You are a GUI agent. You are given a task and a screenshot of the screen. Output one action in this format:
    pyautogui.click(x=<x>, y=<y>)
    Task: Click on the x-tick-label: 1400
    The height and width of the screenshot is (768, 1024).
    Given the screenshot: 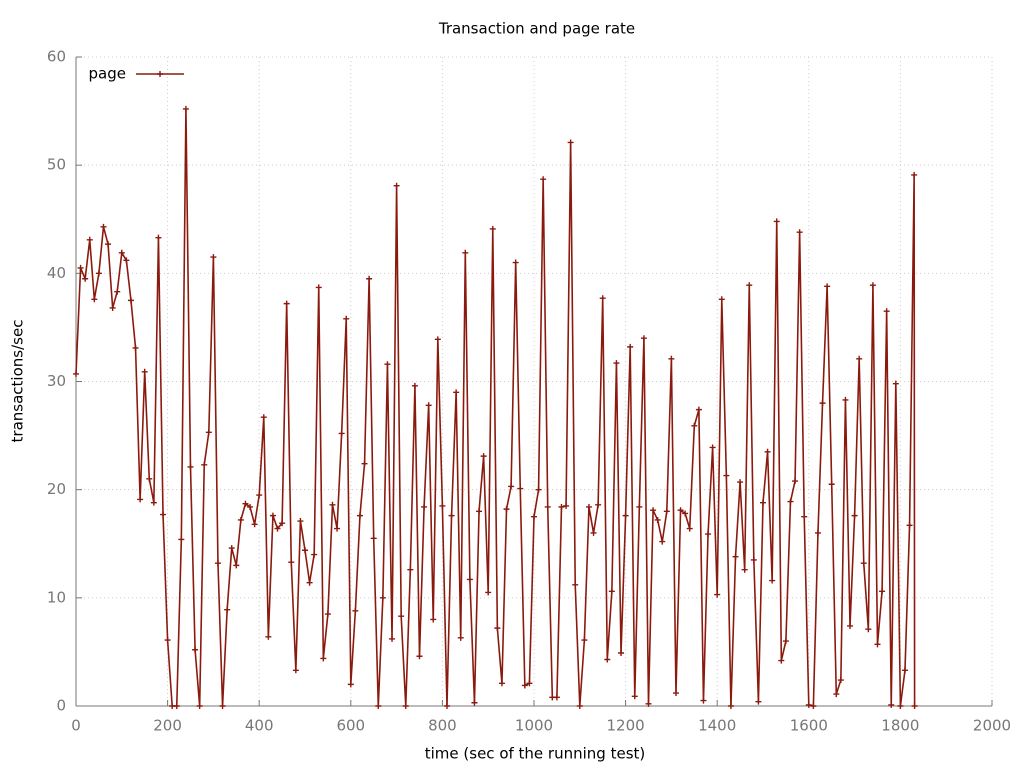 What is the action you would take?
    pyautogui.click(x=717, y=726)
    